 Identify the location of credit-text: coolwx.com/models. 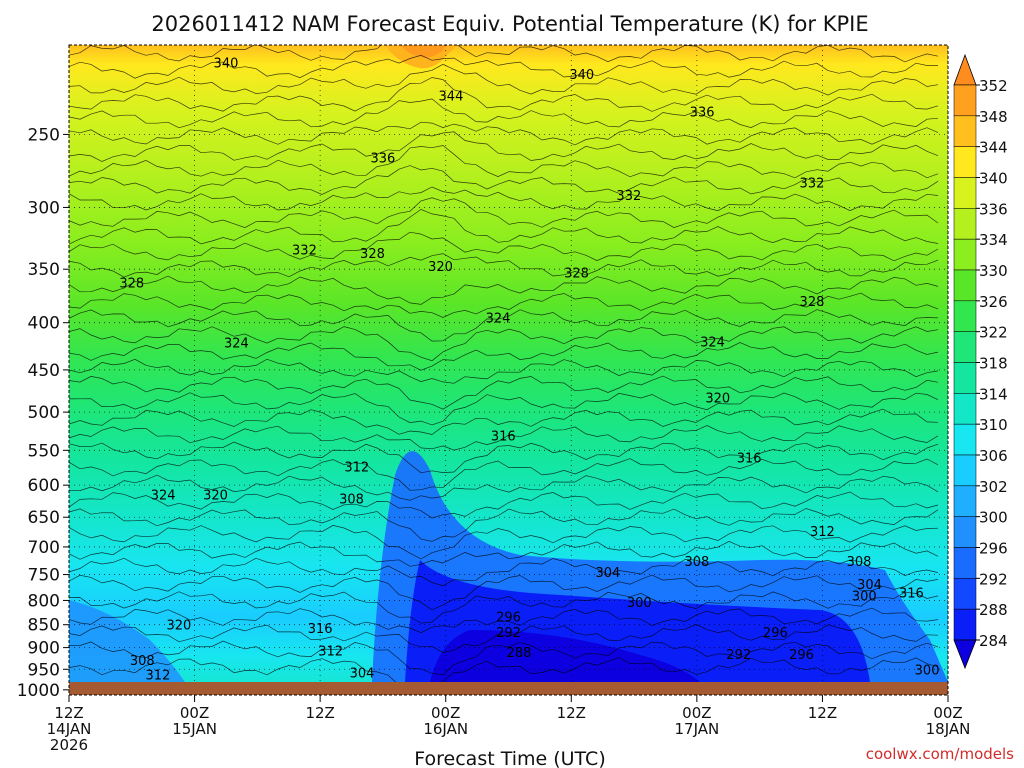
(940, 754).